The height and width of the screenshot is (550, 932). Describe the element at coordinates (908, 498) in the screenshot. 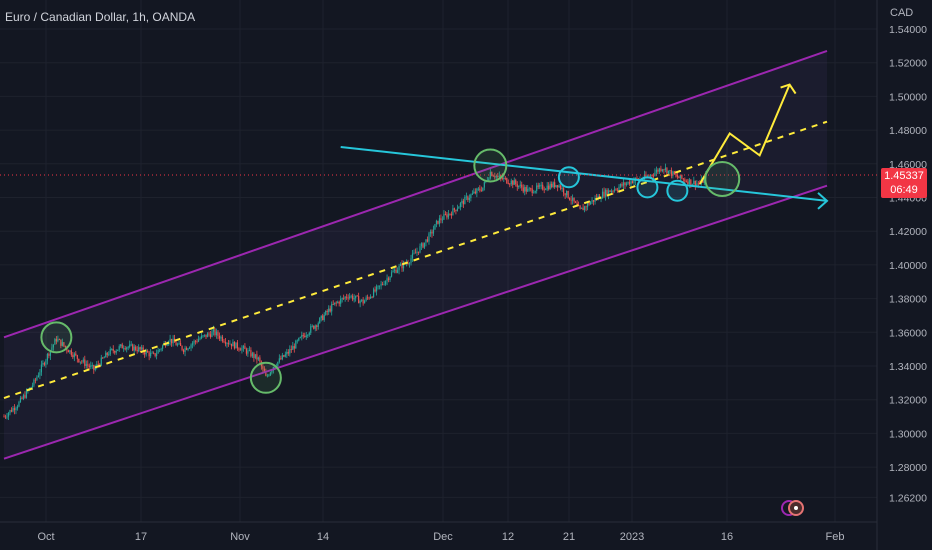

I see `y-tick-label: 1.26200` at that location.